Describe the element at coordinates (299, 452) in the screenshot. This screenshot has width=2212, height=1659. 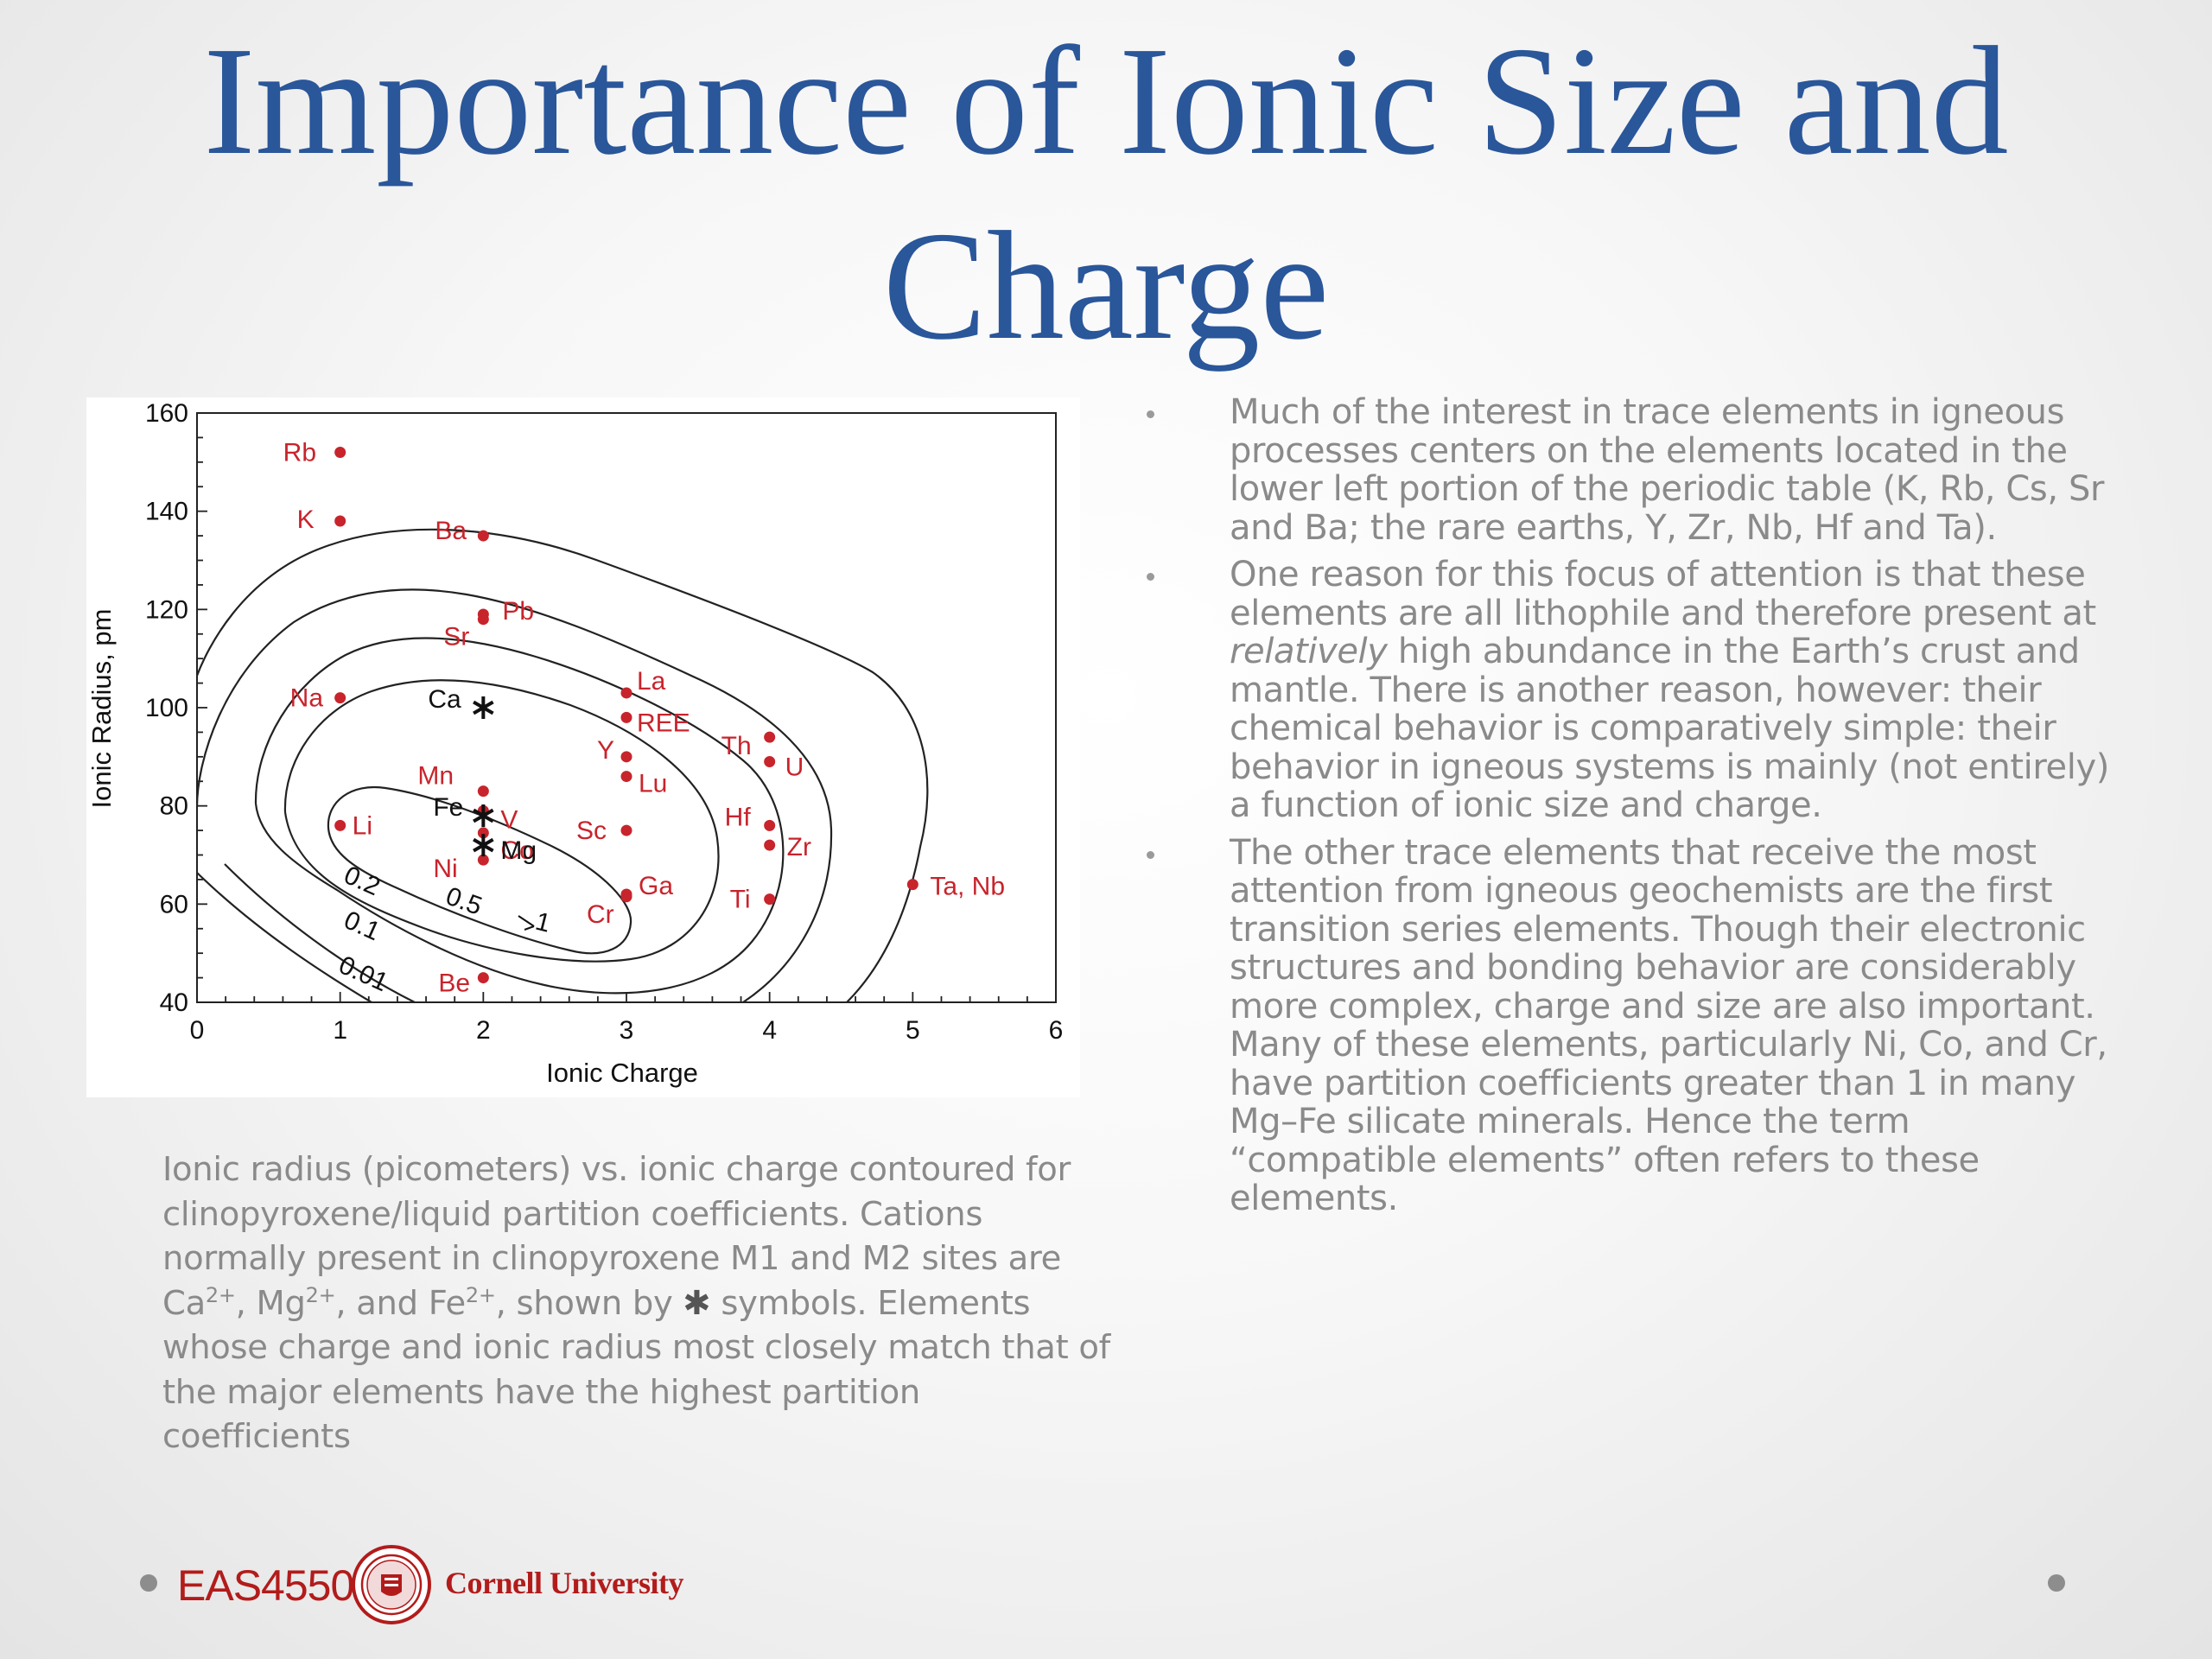
I see `point-label: Rb` at that location.